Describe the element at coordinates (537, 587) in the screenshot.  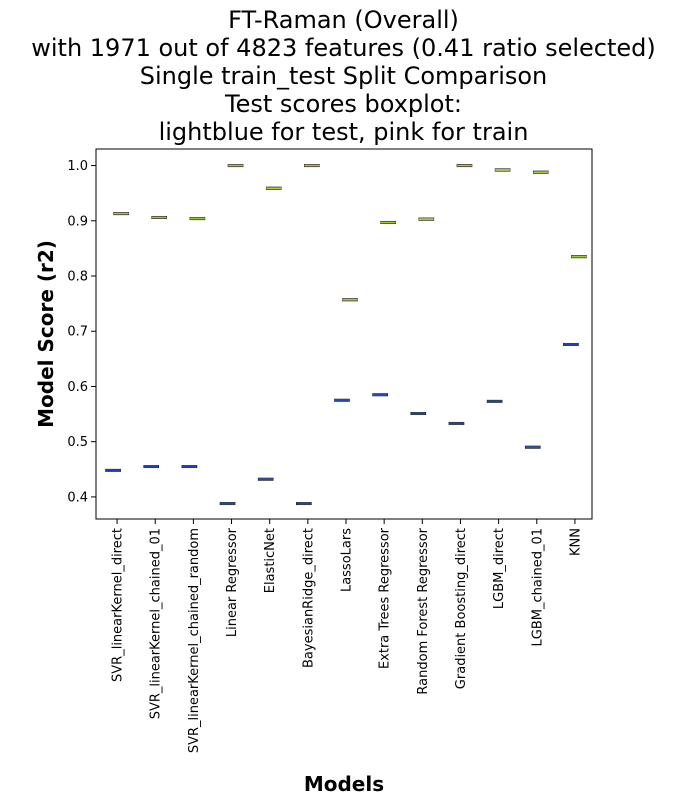
I see `x-tick-label-11: LGBM_chained_01` at that location.